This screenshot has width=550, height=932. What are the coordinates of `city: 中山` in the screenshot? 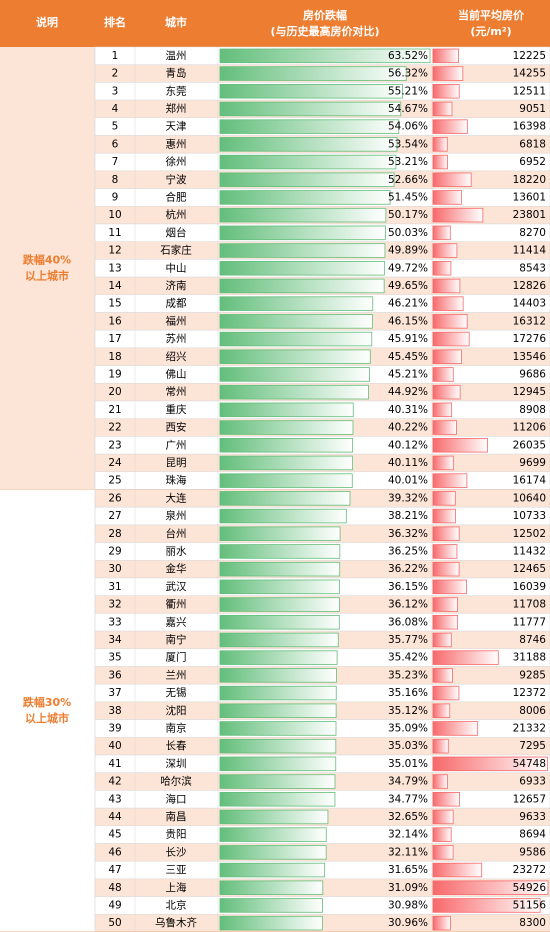 It's located at (176, 267).